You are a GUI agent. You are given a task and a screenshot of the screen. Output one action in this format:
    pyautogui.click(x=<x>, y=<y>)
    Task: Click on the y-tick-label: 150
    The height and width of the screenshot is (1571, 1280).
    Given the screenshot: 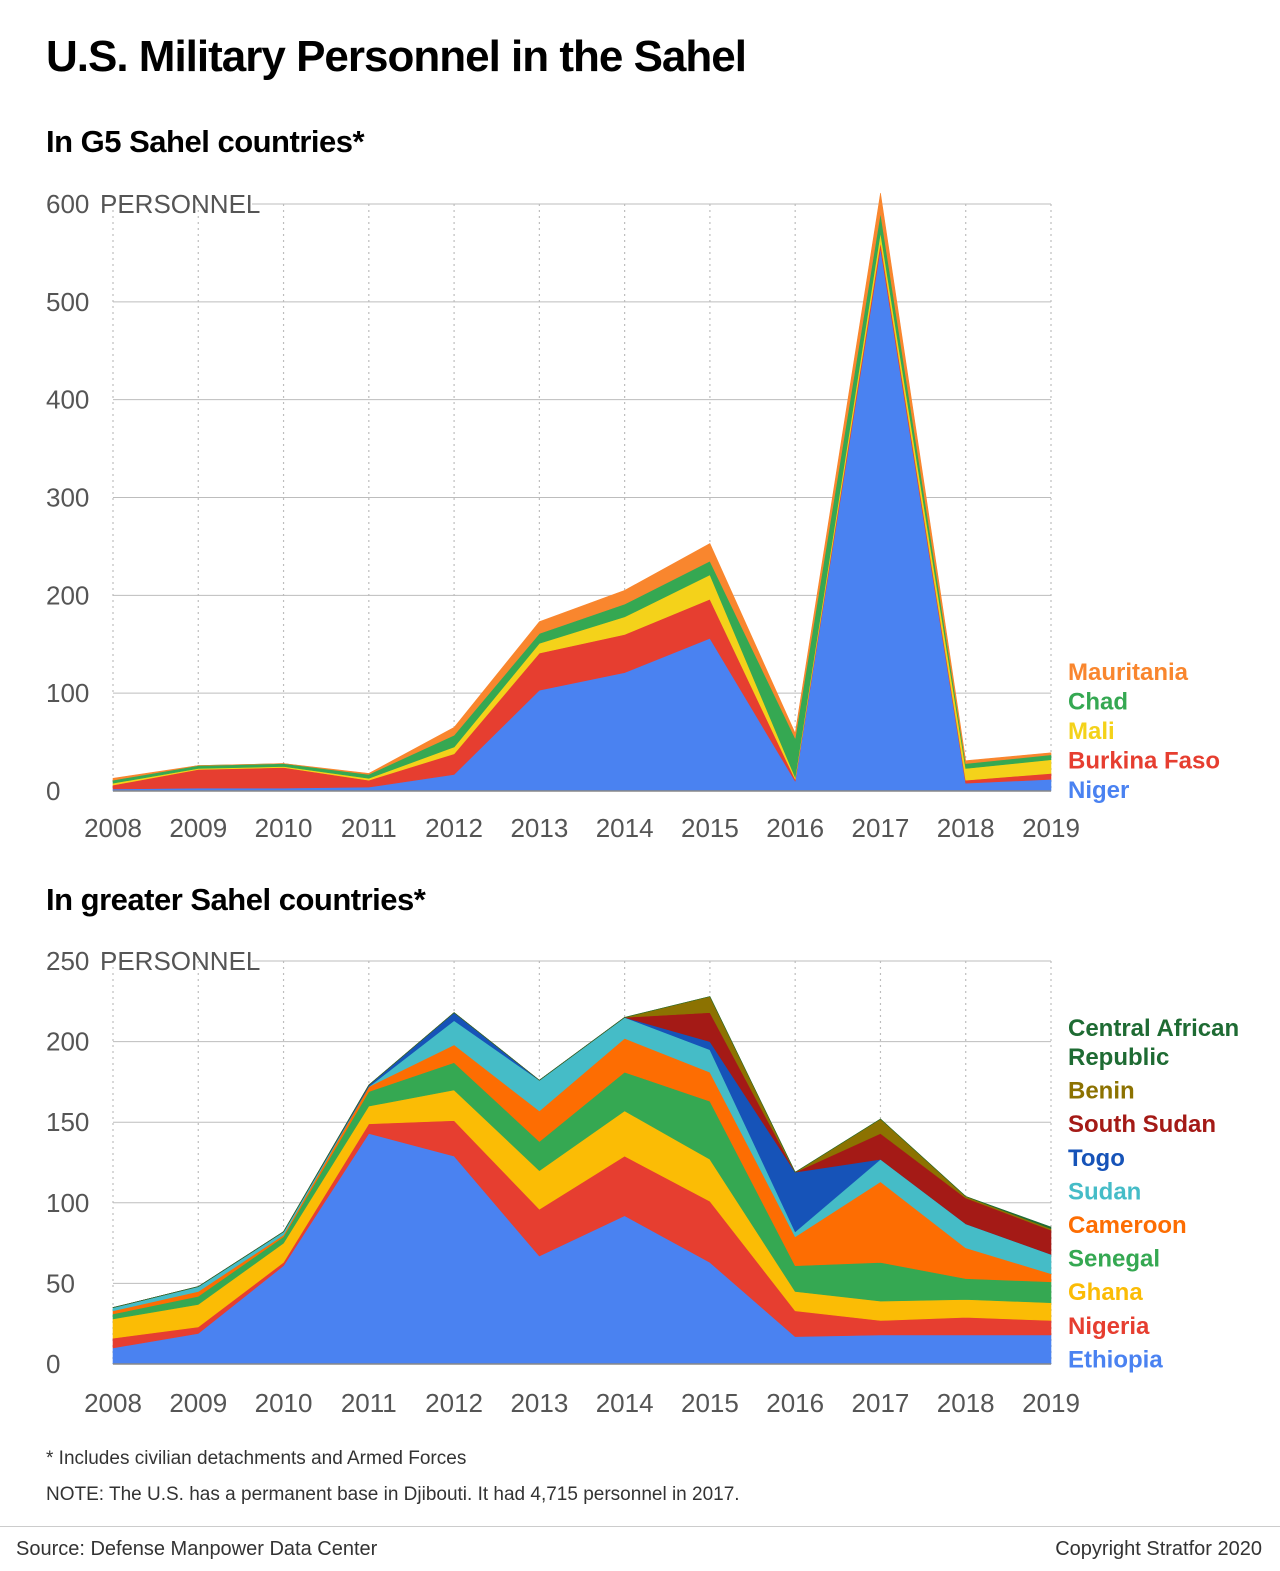 What is the action you would take?
    pyautogui.click(x=67, y=1122)
    